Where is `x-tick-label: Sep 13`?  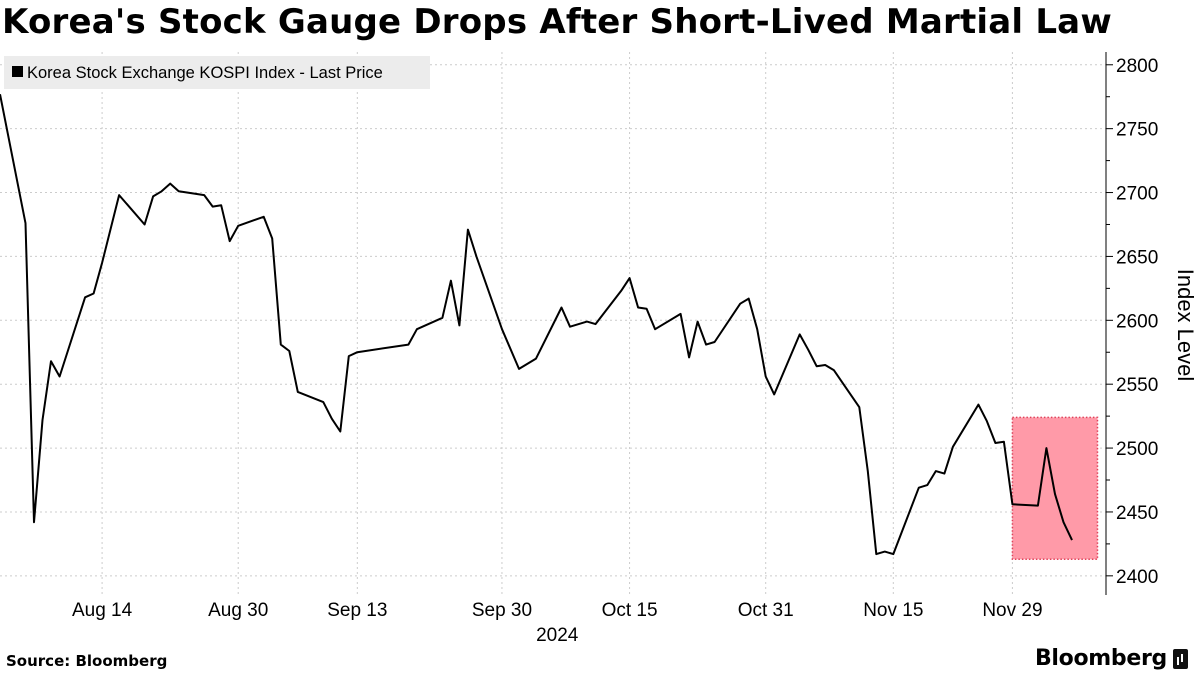 x-tick-label: Sep 13 is located at coordinates (357, 610).